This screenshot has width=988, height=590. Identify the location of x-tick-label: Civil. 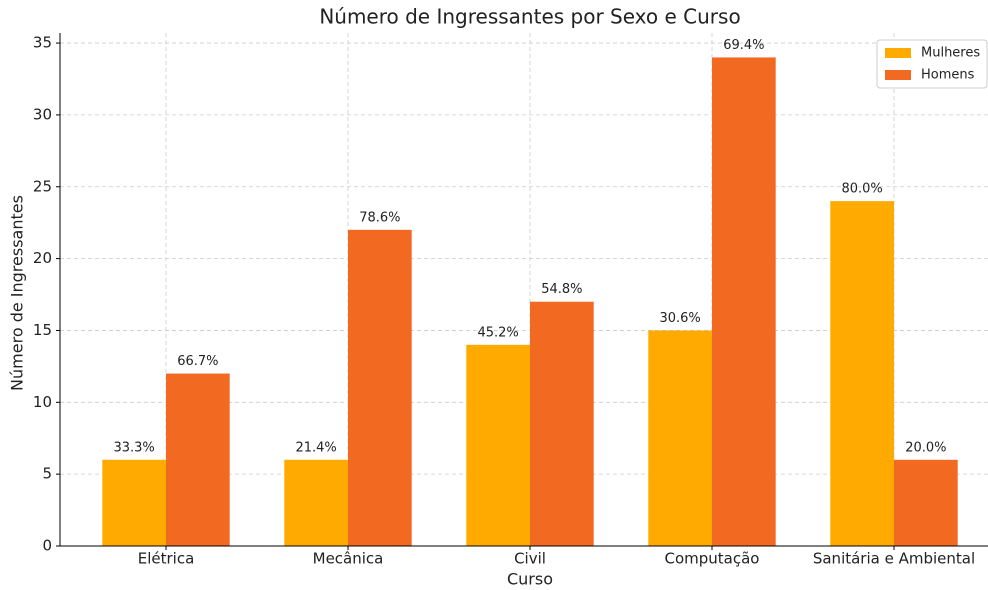
(530, 559).